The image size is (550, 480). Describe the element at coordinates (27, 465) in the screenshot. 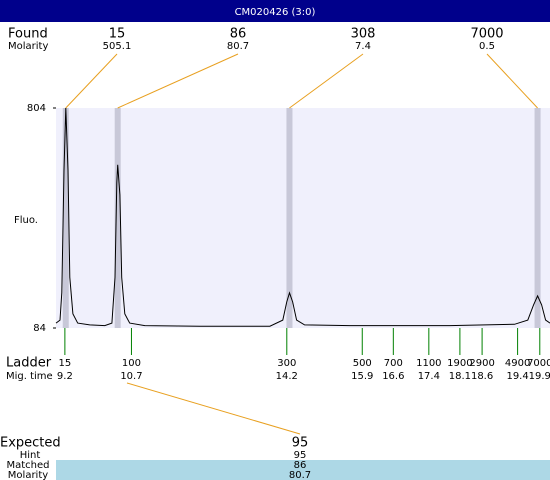

I see `matched-label: Matched` at that location.